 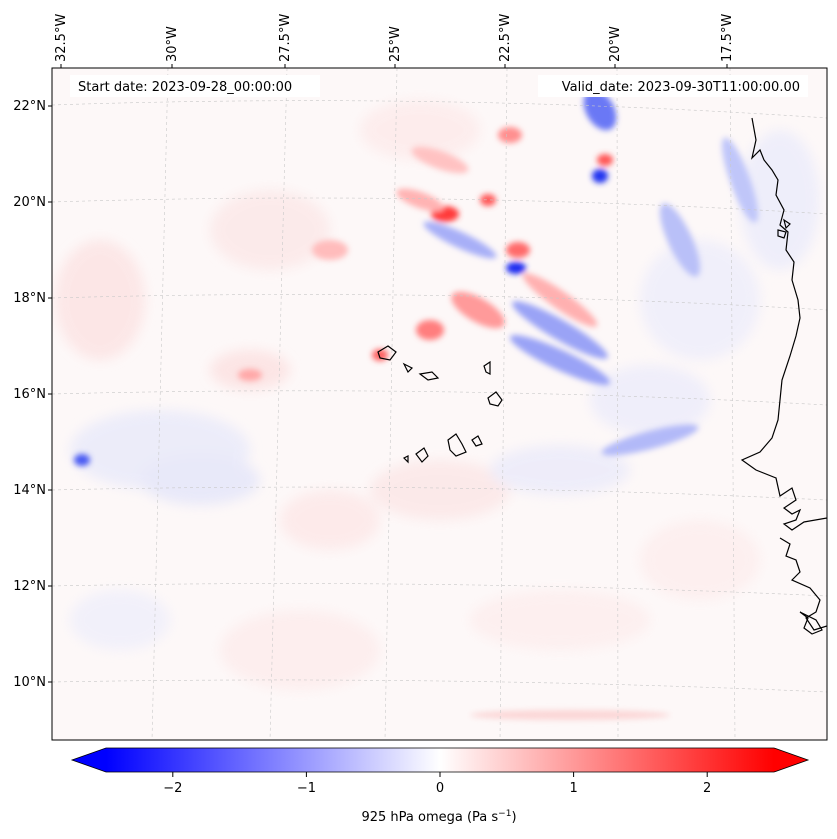 What do you see at coordinates (89, 760) in the screenshot?
I see `colorbar-min-extension` at bounding box center [89, 760].